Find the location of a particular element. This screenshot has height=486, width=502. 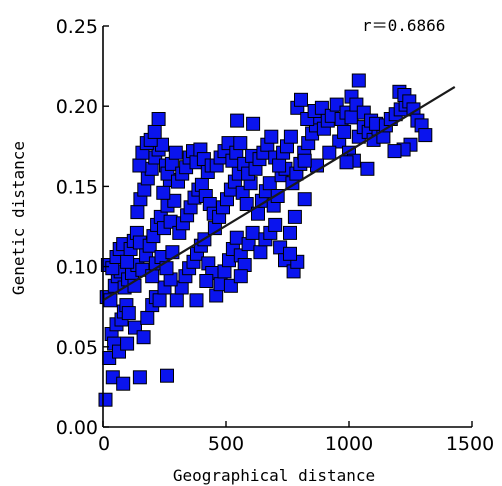

y-tick-label: 0.15 is located at coordinates (77, 187).